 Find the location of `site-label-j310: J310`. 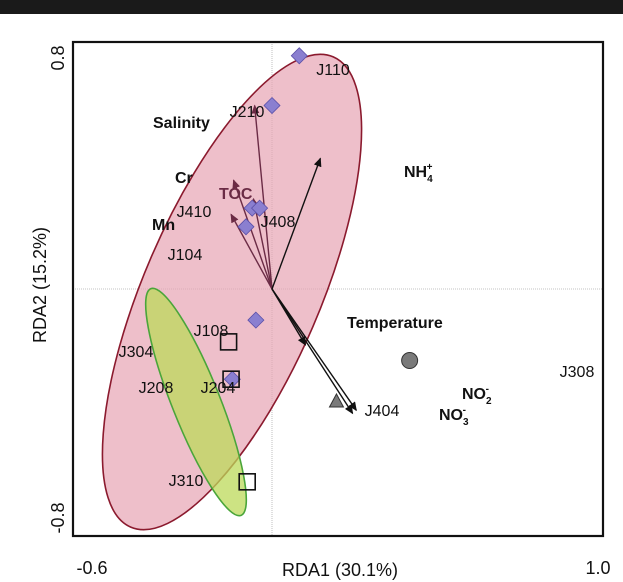

site-label-j310: J310 is located at coordinates (186, 481).